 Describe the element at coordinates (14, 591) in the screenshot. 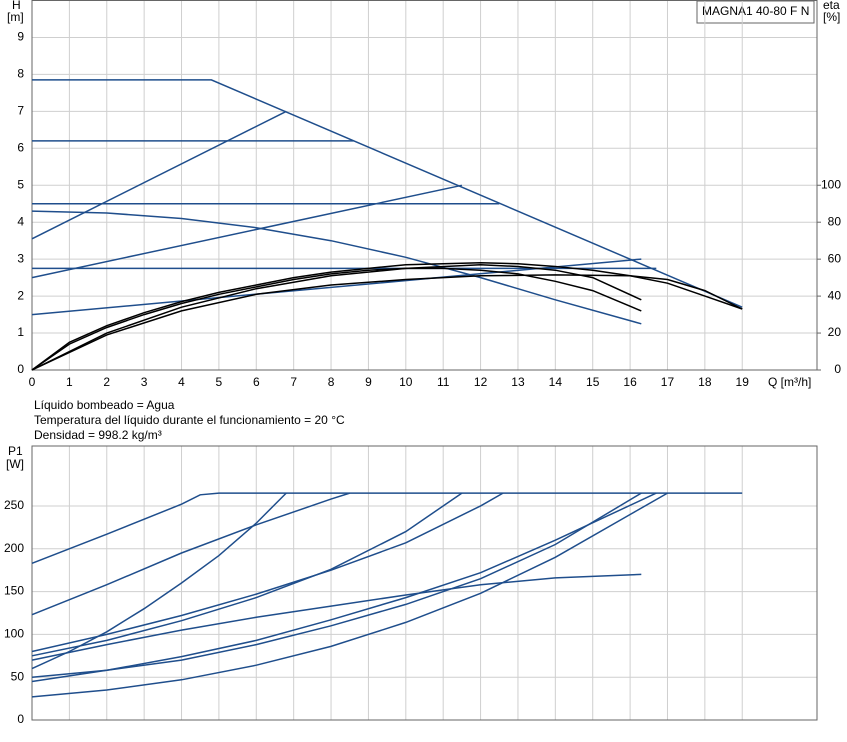

I see `y-tick-label: 150` at that location.